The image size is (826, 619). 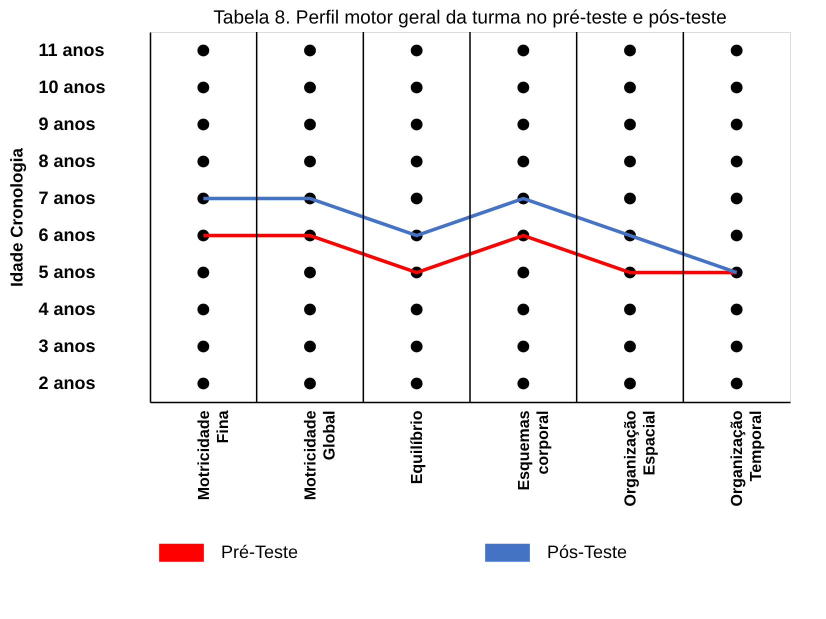 I want to click on x-tick-label: Motricidade Fina, so click(x=214, y=455).